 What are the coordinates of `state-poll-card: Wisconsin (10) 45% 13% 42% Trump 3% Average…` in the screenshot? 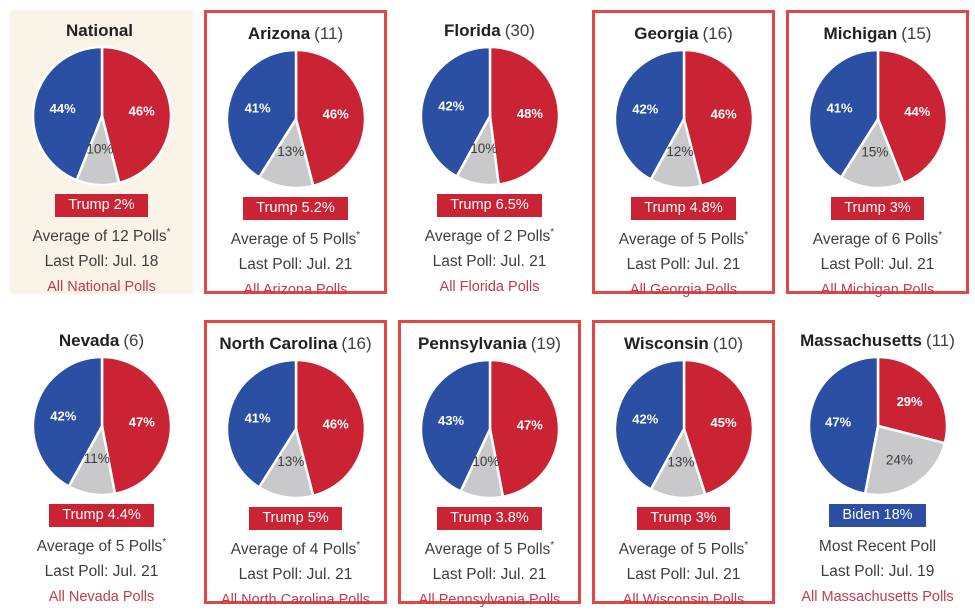 It's located at (683, 464).